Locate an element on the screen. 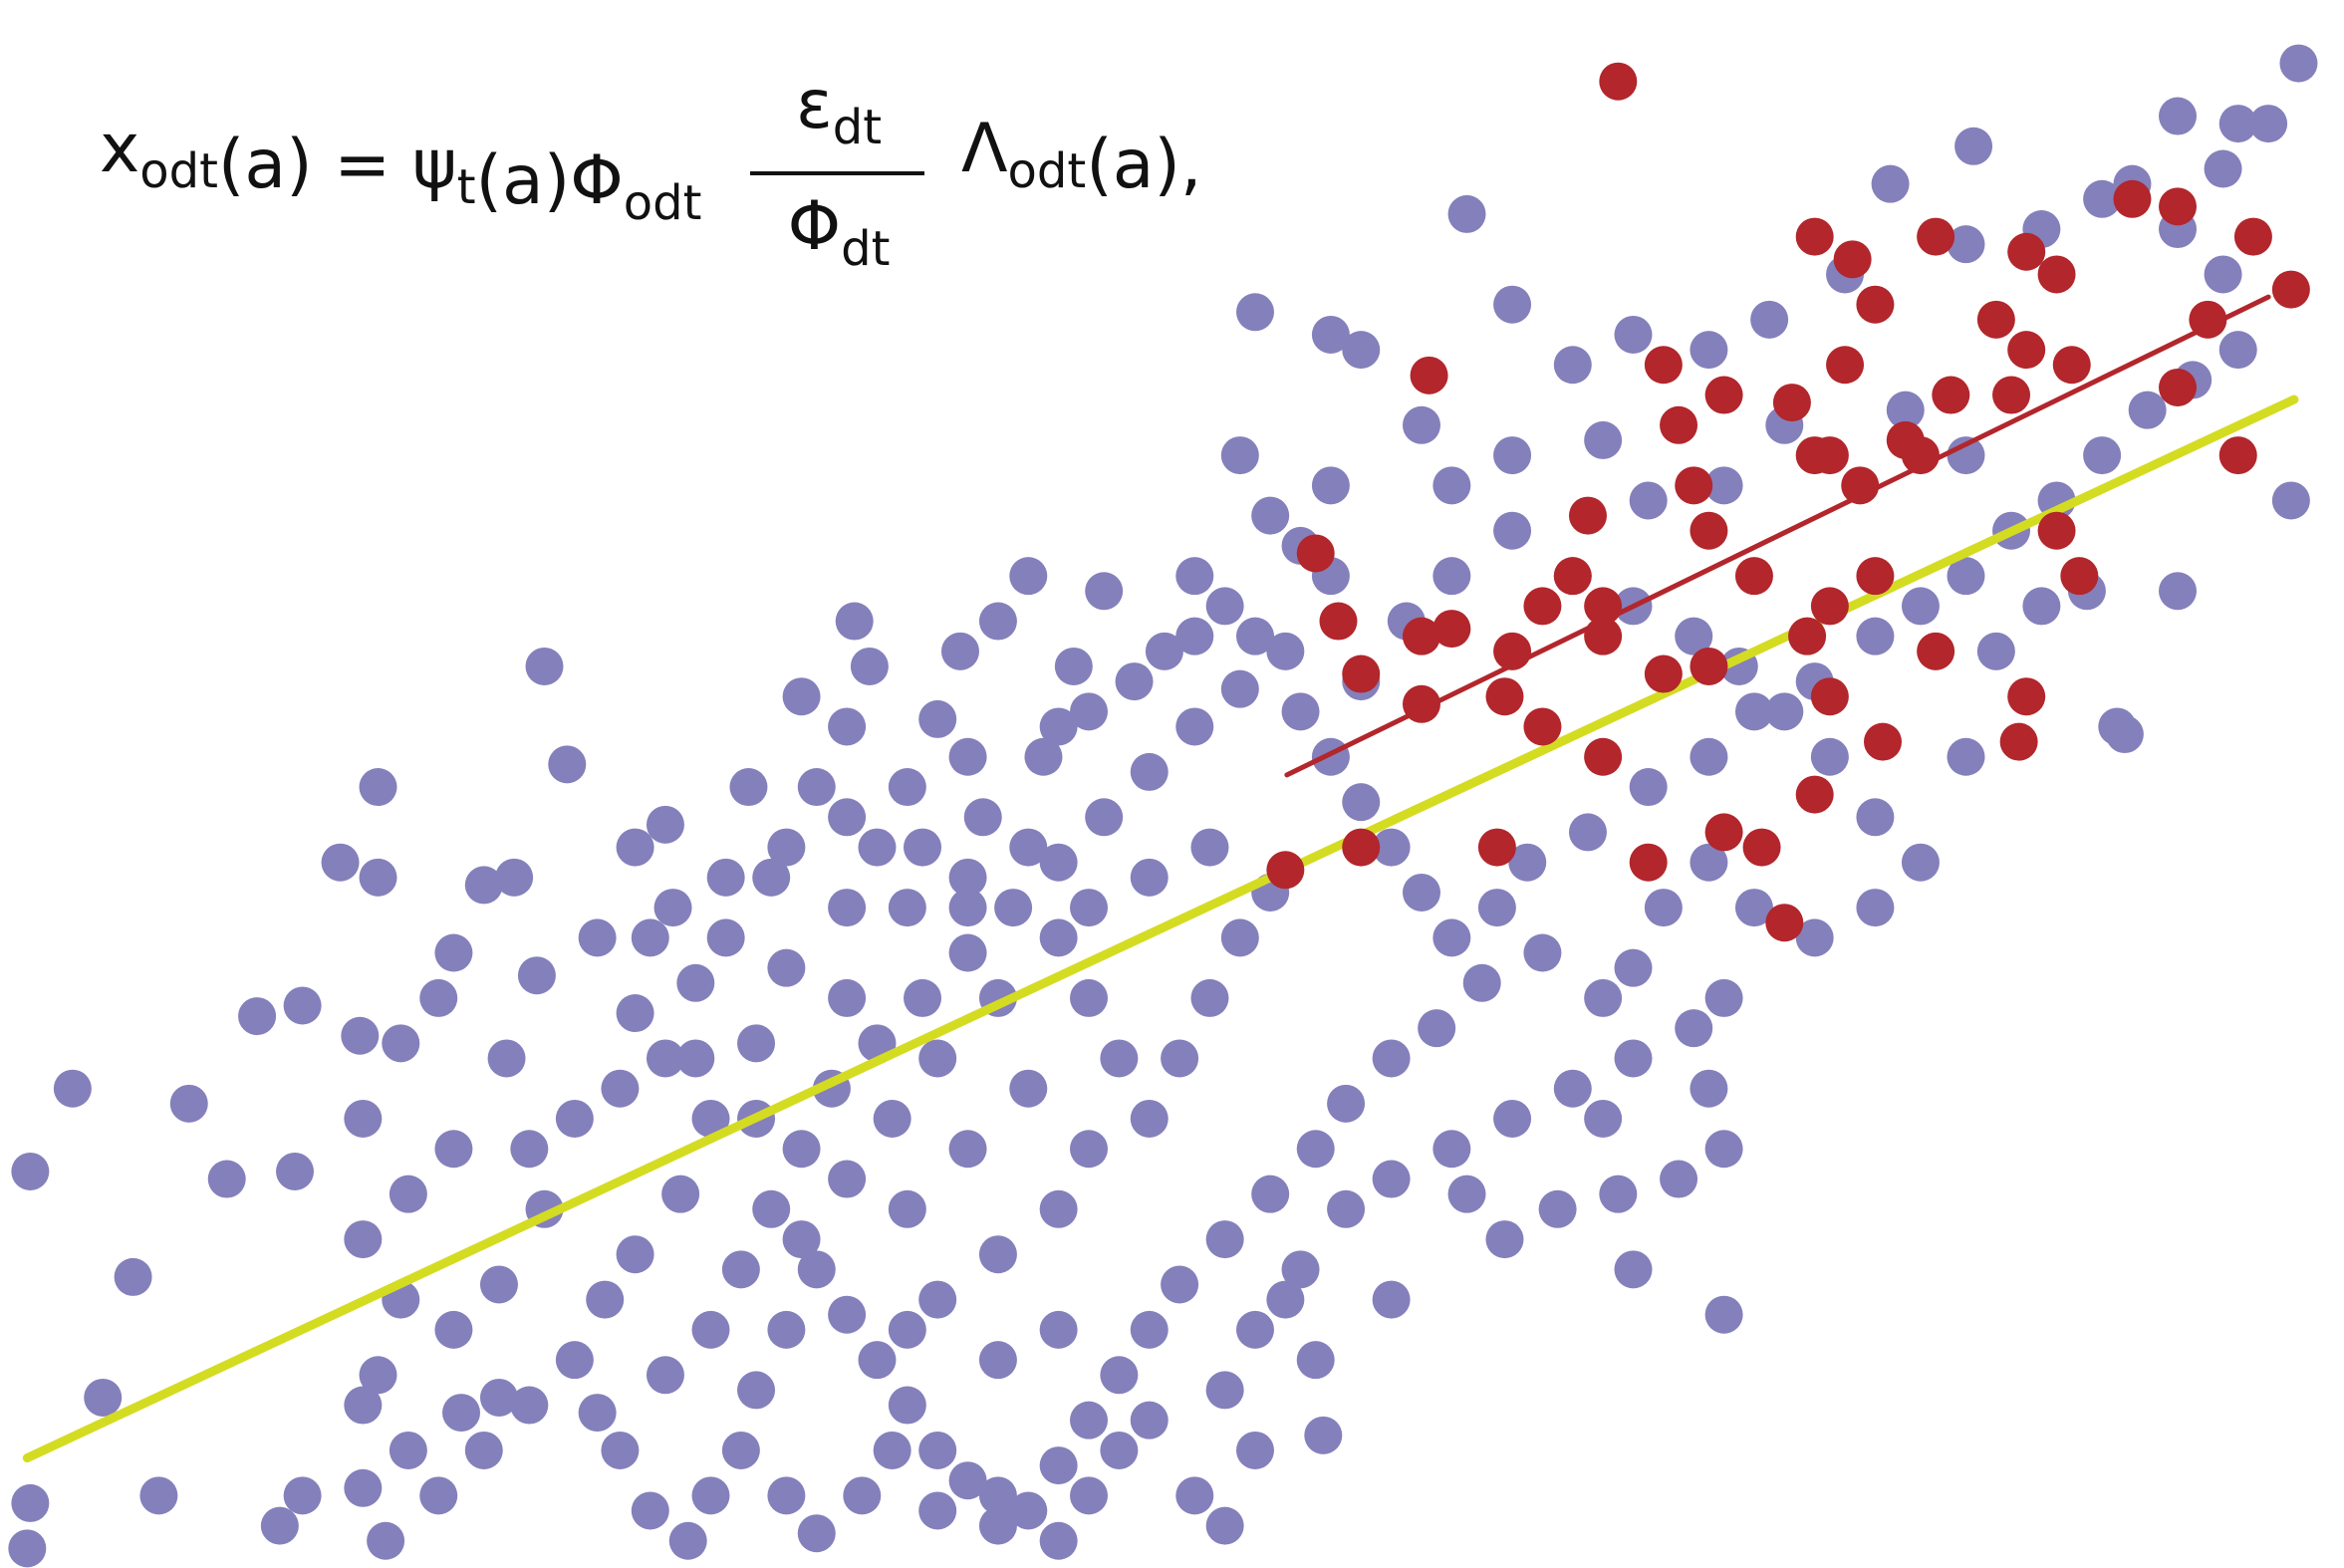  formula-text: (a), is located at coordinates (1143, 165).